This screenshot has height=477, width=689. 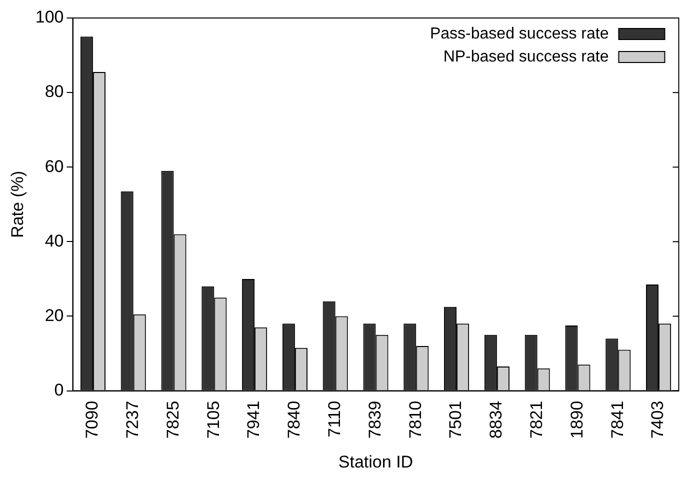 What do you see at coordinates (54, 315) in the screenshot?
I see `y-tick-label: 20` at bounding box center [54, 315].